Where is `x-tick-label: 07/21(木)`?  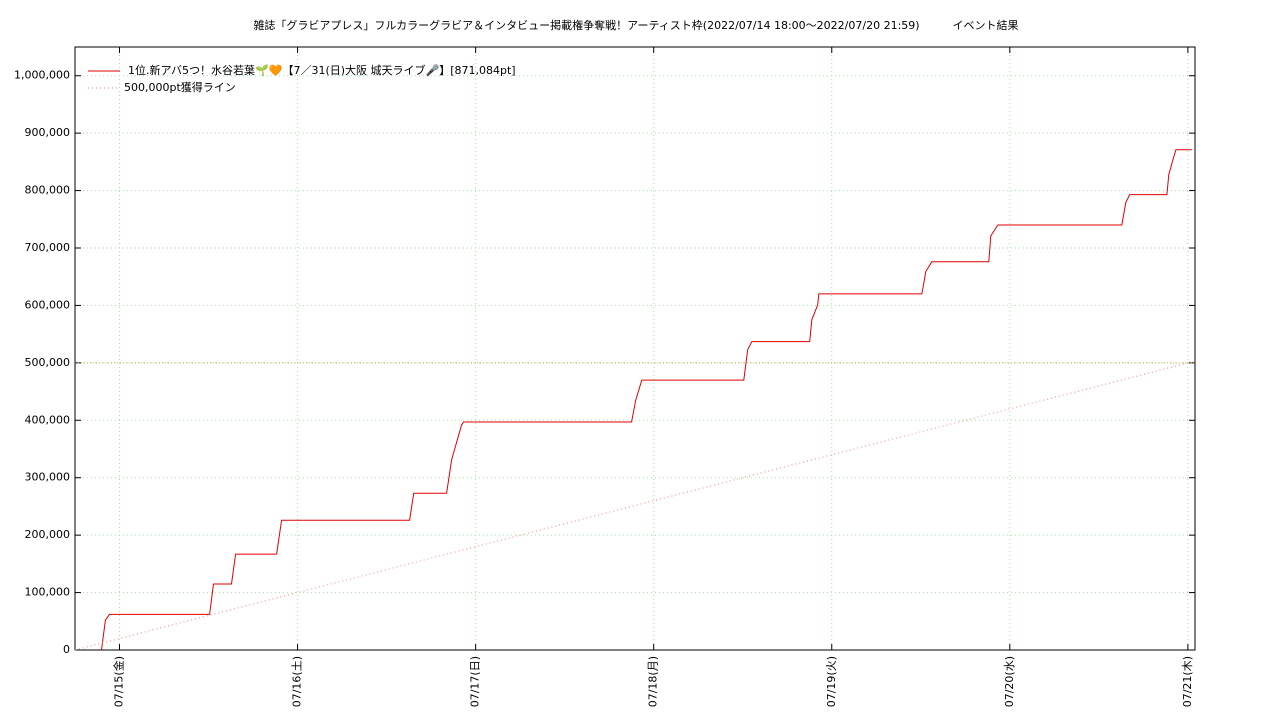
x-tick-label: 07/21(木) is located at coordinates (1187, 681).